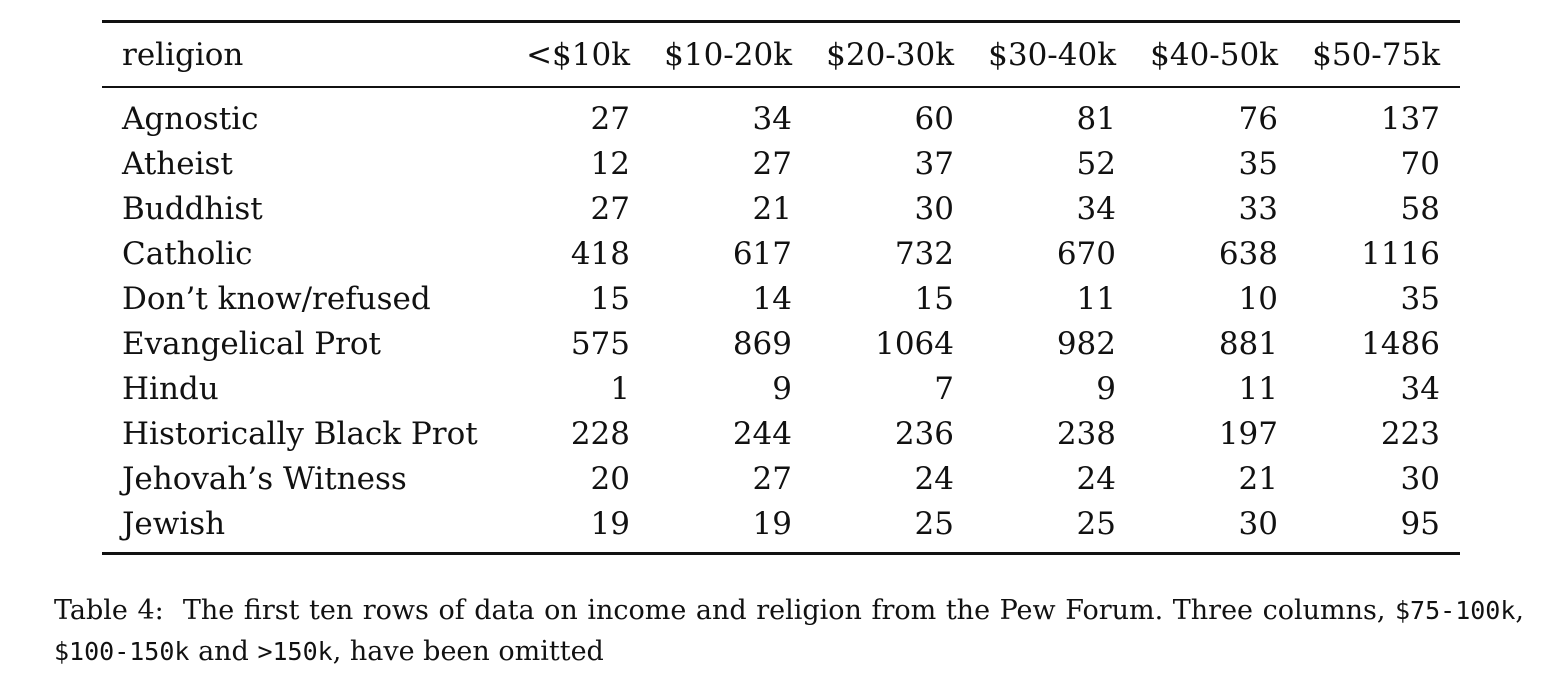 Image resolution: width=1544 pixels, height=684 pixels. Describe the element at coordinates (781, 553) in the screenshot. I see `table-bottom-rule` at that location.